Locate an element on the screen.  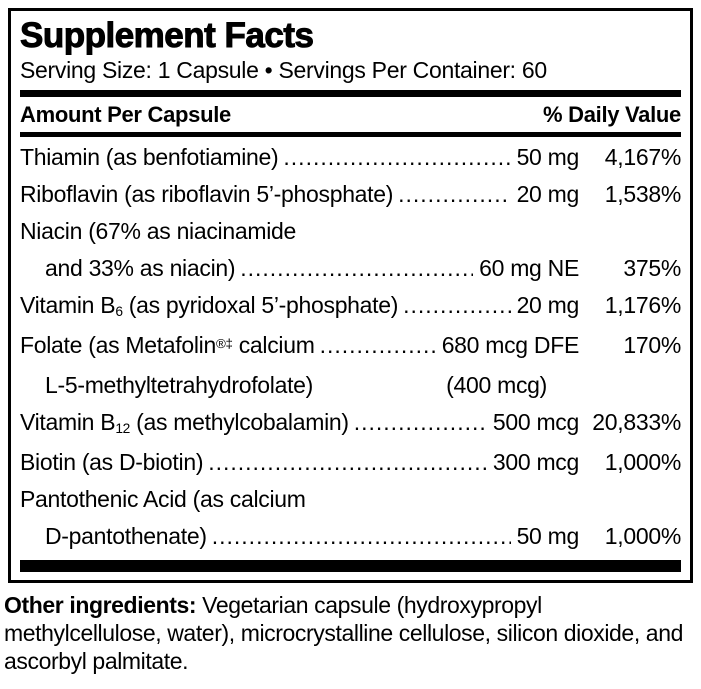
nutrient-name-part: 12 is located at coordinates (123, 428).